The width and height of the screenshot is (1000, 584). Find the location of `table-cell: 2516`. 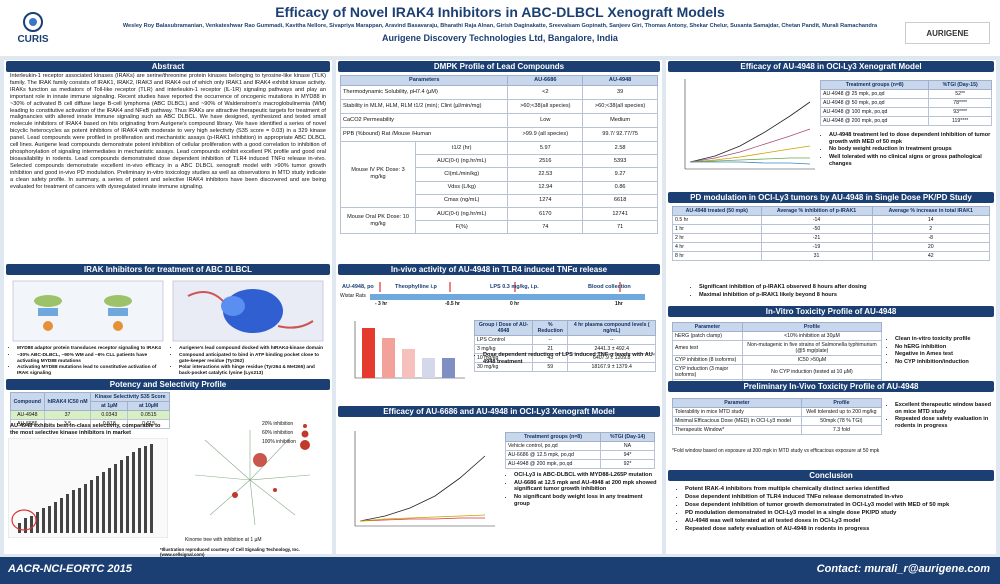

table-cell: 2516 is located at coordinates (545, 161).